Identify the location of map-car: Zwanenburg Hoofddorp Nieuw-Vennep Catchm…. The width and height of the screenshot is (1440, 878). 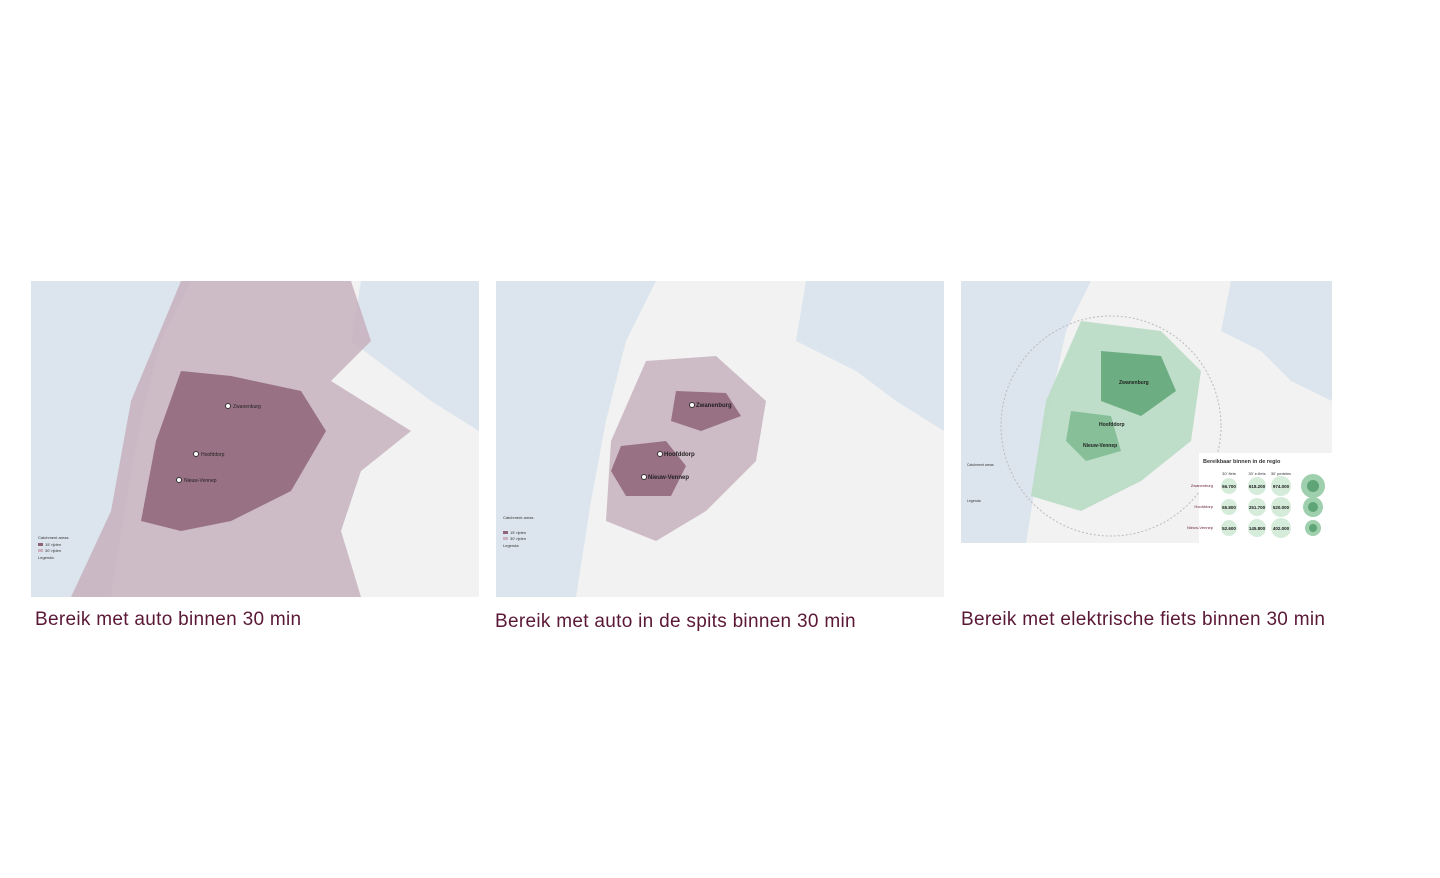
(255, 439).